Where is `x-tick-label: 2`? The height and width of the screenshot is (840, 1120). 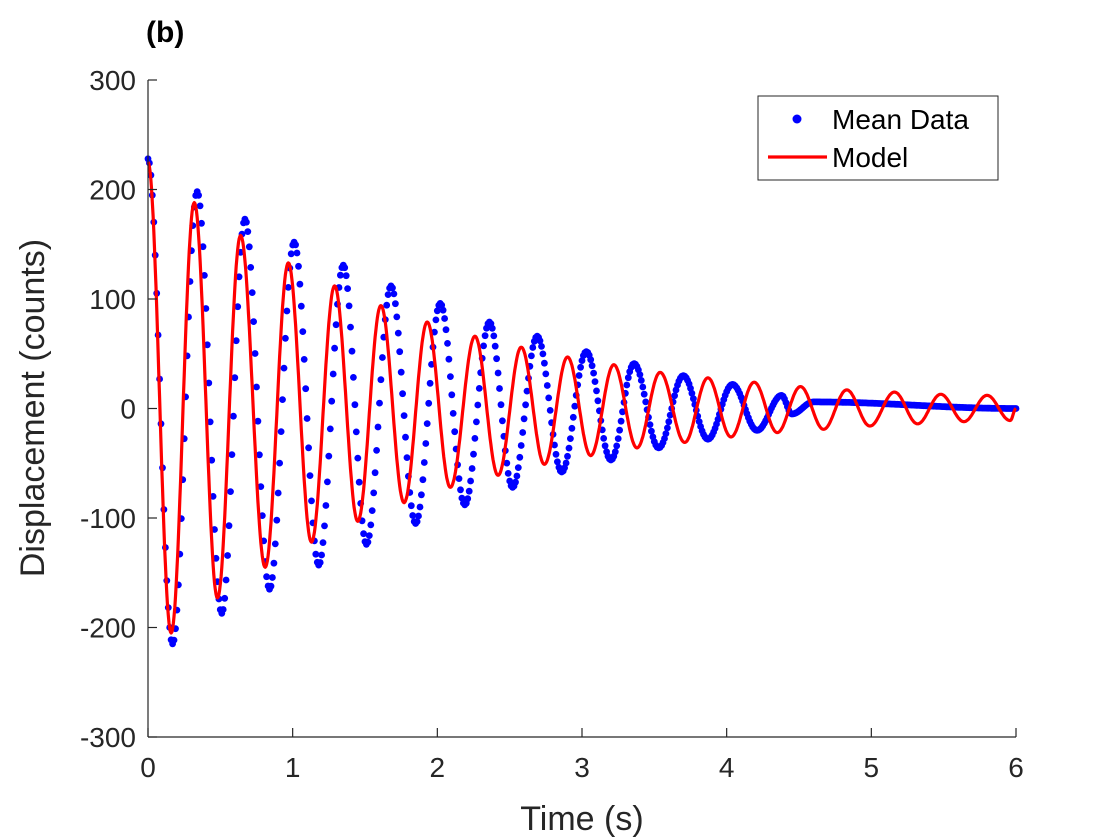
x-tick-label: 2 is located at coordinates (438, 767).